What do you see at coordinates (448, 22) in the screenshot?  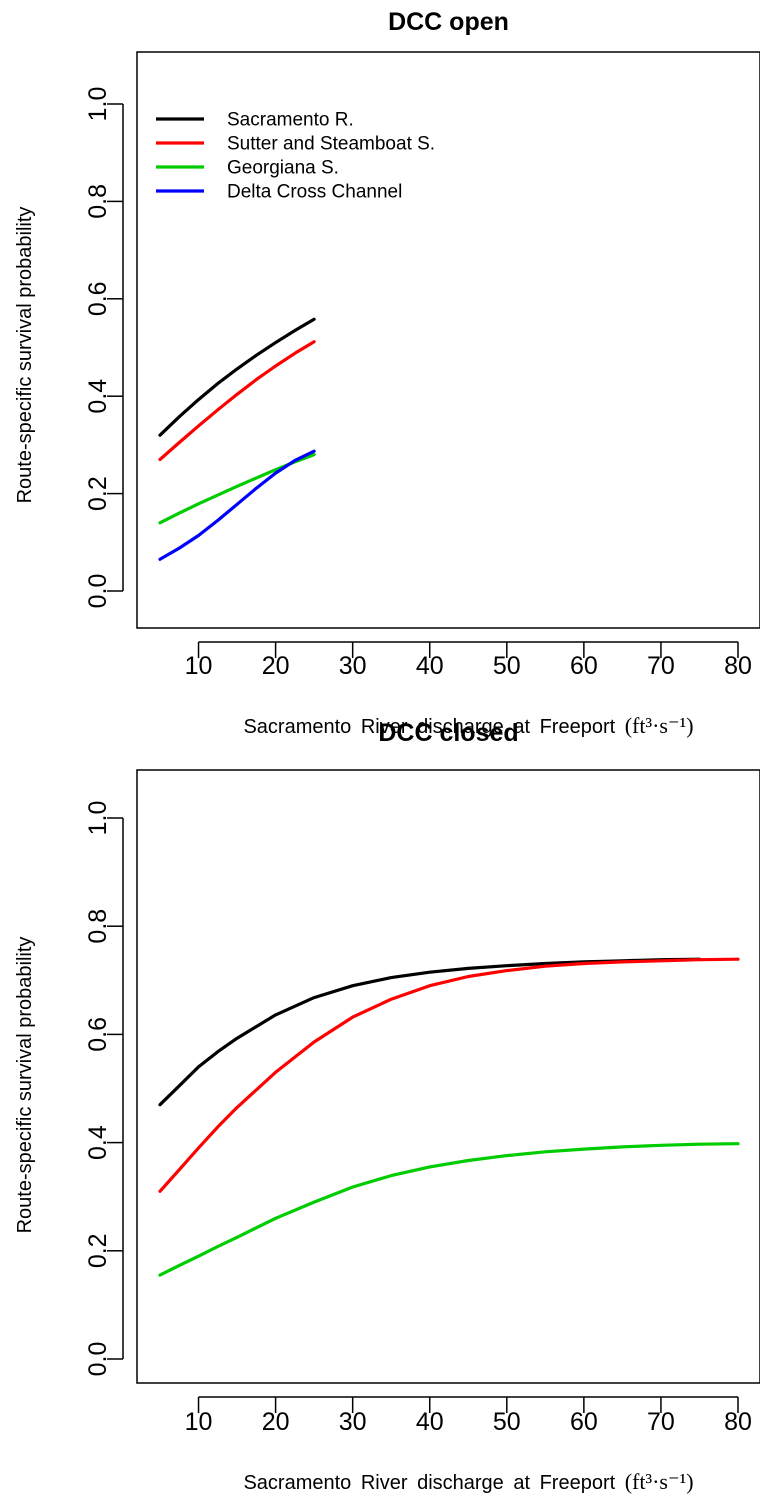 I see `chart-title: DCC open` at bounding box center [448, 22].